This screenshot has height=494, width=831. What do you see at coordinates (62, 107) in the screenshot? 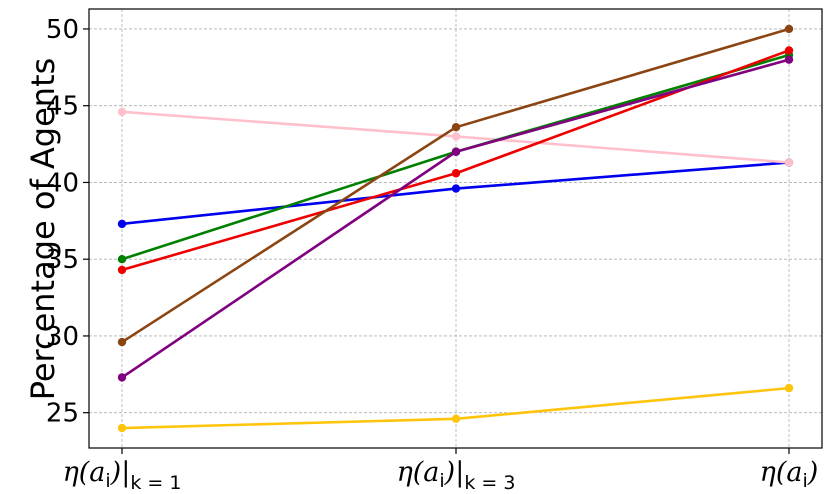
I see `y-tick-label: 45` at bounding box center [62, 107].